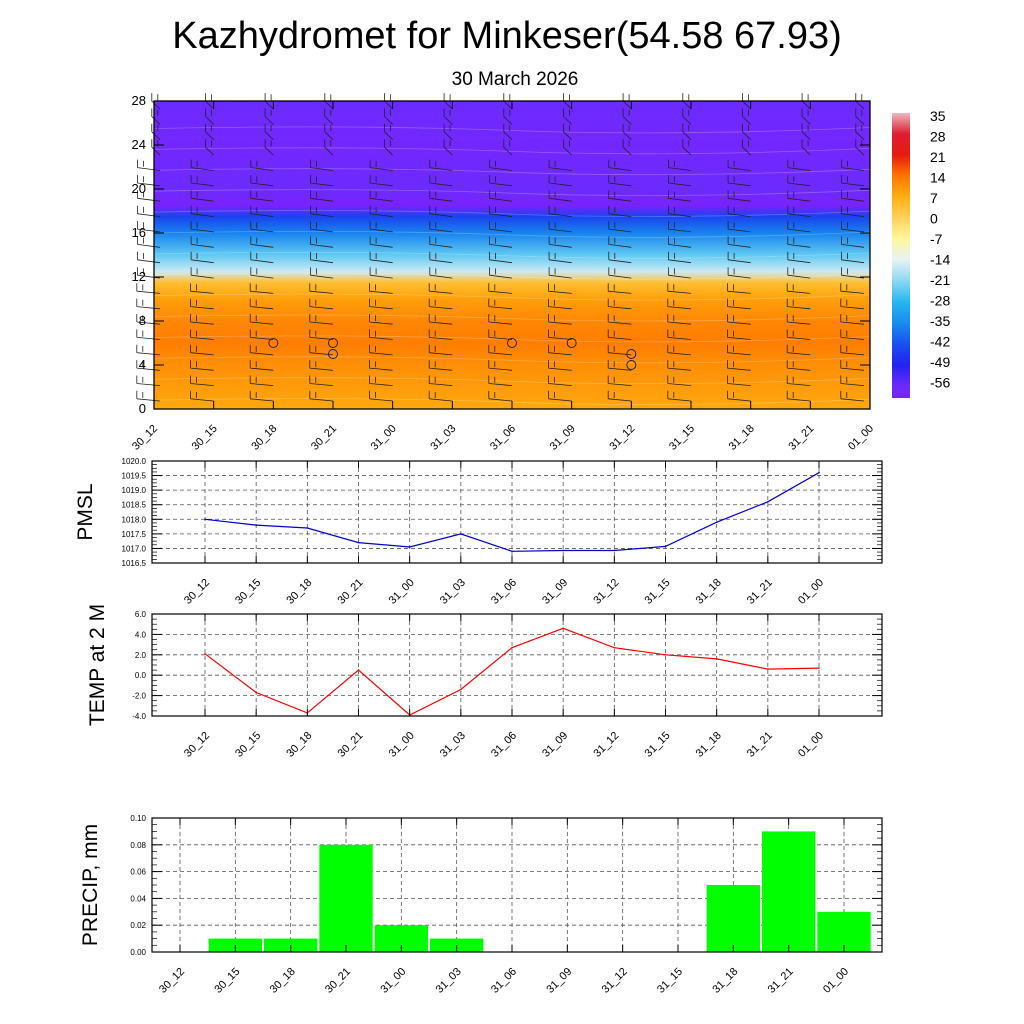  I want to click on y-tick-label: 0.04, so click(138, 898).